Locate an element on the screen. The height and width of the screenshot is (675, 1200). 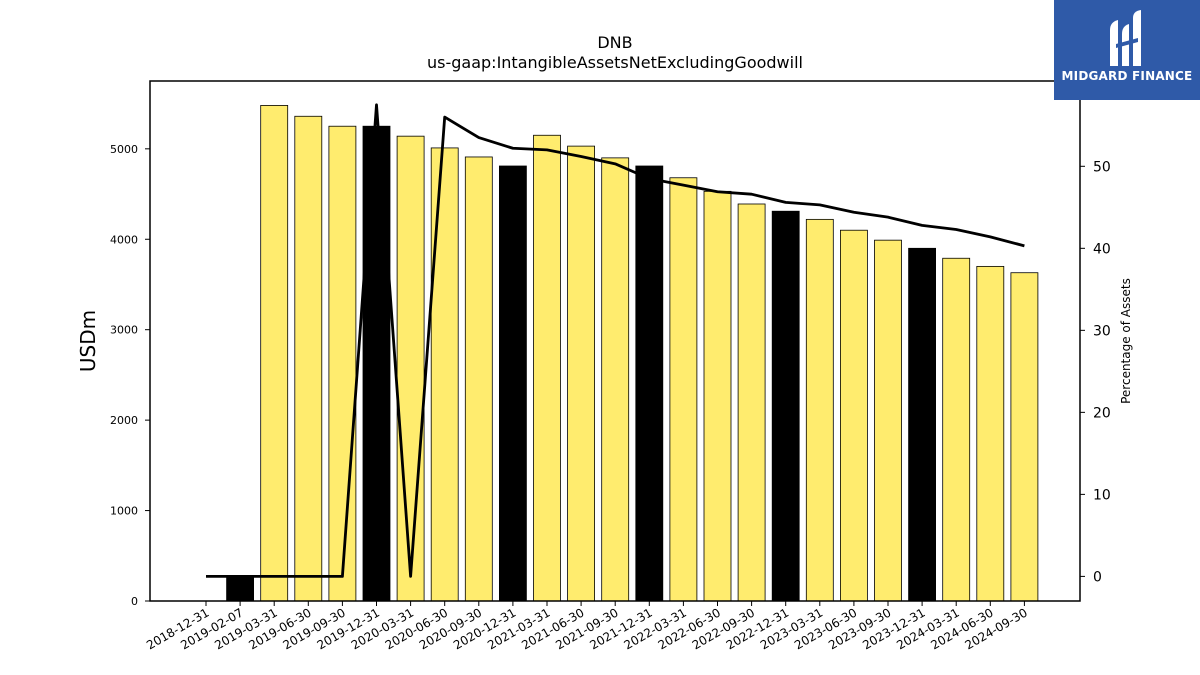
brand-logo: MIDGARD FINANCE is located at coordinates (1127, 50).